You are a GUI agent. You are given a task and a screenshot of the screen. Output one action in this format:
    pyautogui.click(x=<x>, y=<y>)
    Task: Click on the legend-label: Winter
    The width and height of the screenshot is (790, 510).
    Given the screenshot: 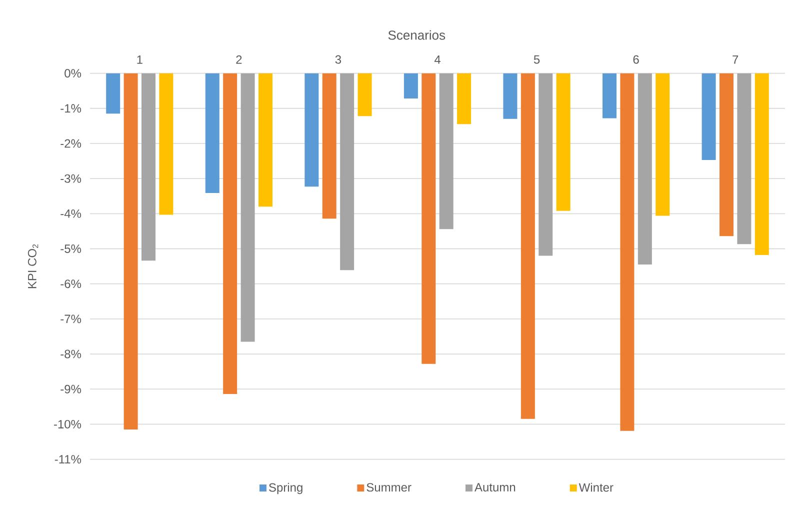 What is the action you would take?
    pyautogui.click(x=596, y=487)
    